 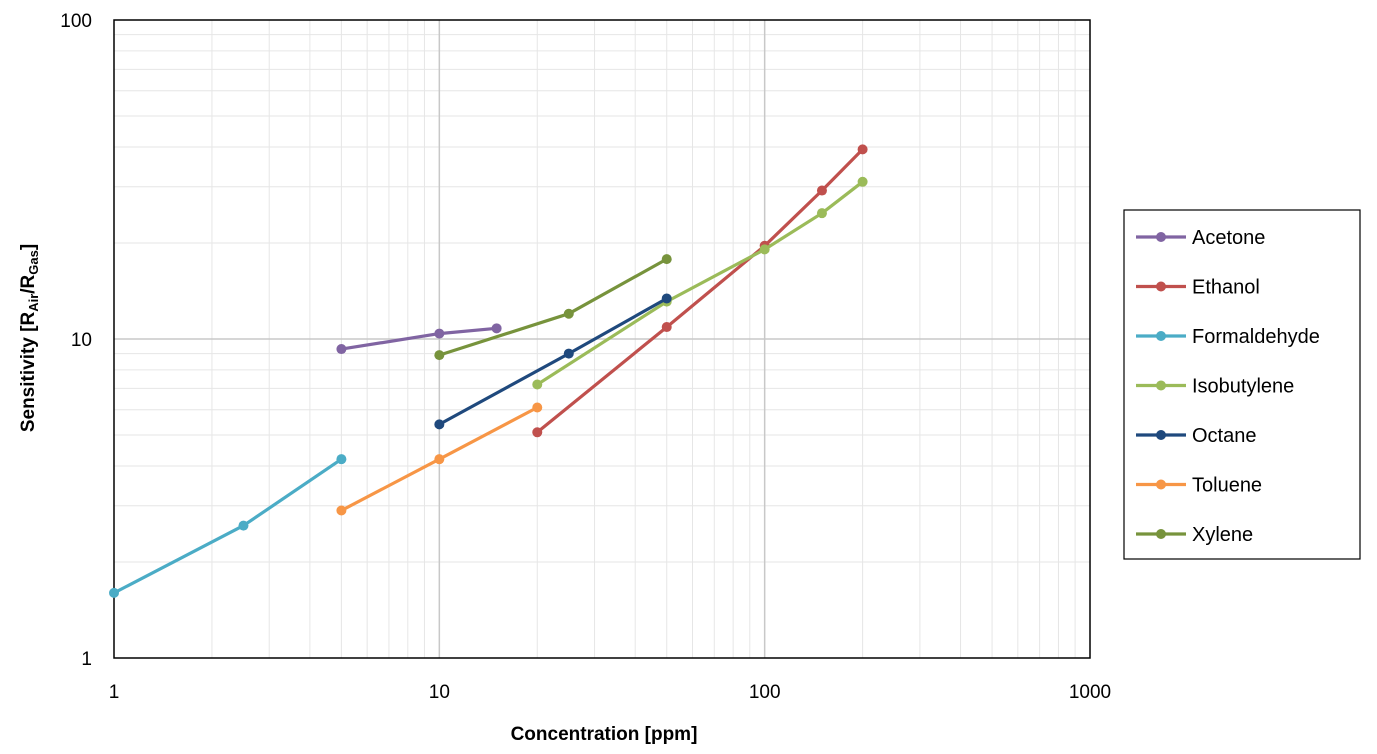 I want to click on legend-item-xylene: Xylene, so click(x=1194, y=535).